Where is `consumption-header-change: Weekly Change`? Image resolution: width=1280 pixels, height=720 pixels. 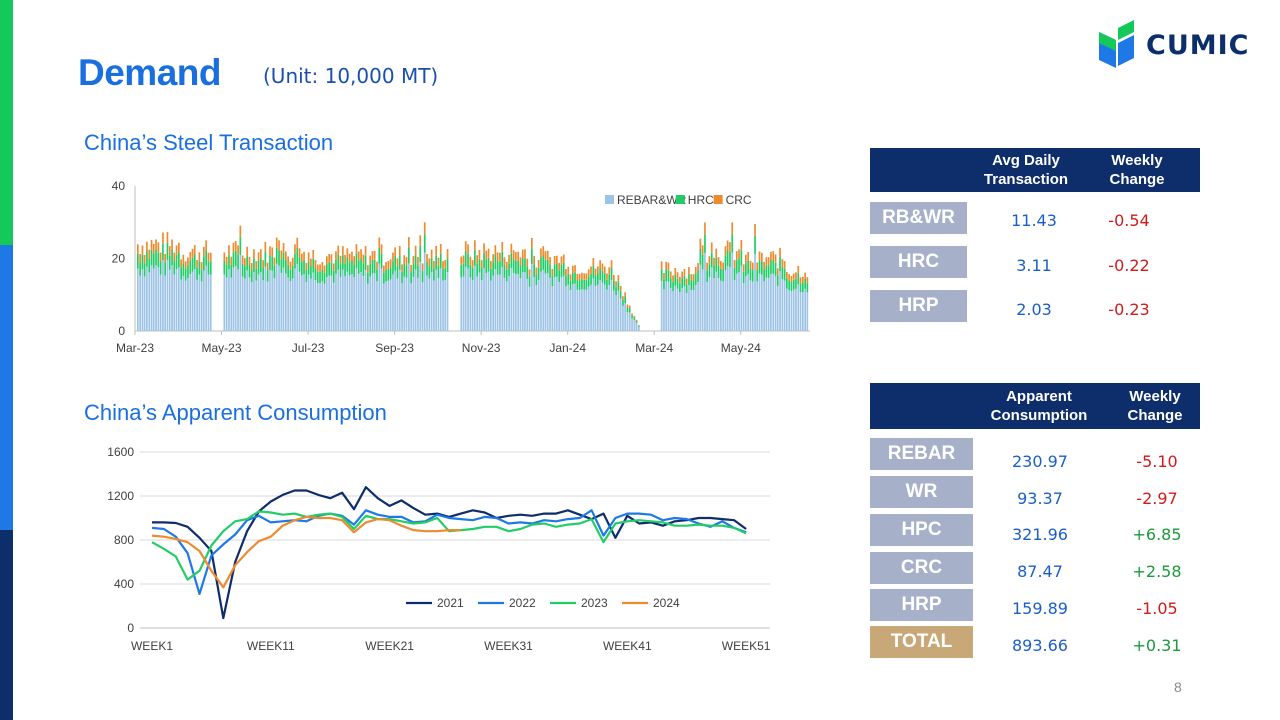 consumption-header-change: Weekly Change is located at coordinates (1155, 406).